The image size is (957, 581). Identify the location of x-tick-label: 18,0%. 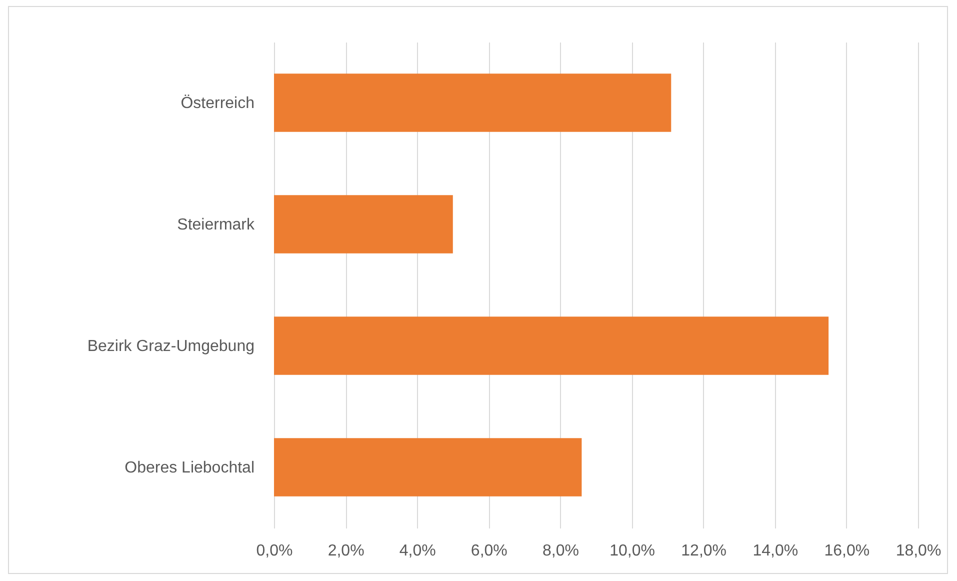
(919, 551).